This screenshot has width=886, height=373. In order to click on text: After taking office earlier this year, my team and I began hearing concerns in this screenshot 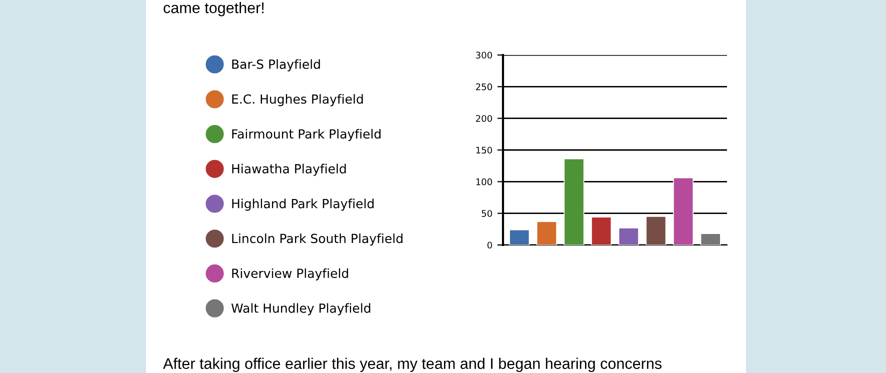, I will do `click(412, 365)`.